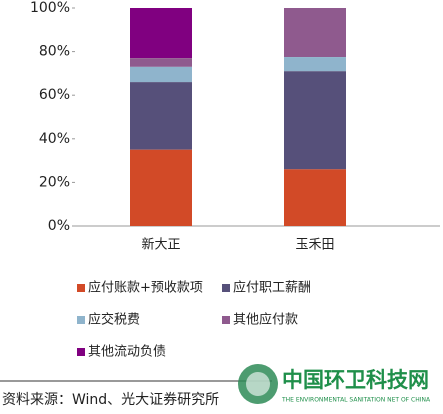 The image size is (443, 414). Describe the element at coordinates (110, 400) in the screenshot. I see `source-note: 资料来源：Wind、光大证券研究所` at that location.